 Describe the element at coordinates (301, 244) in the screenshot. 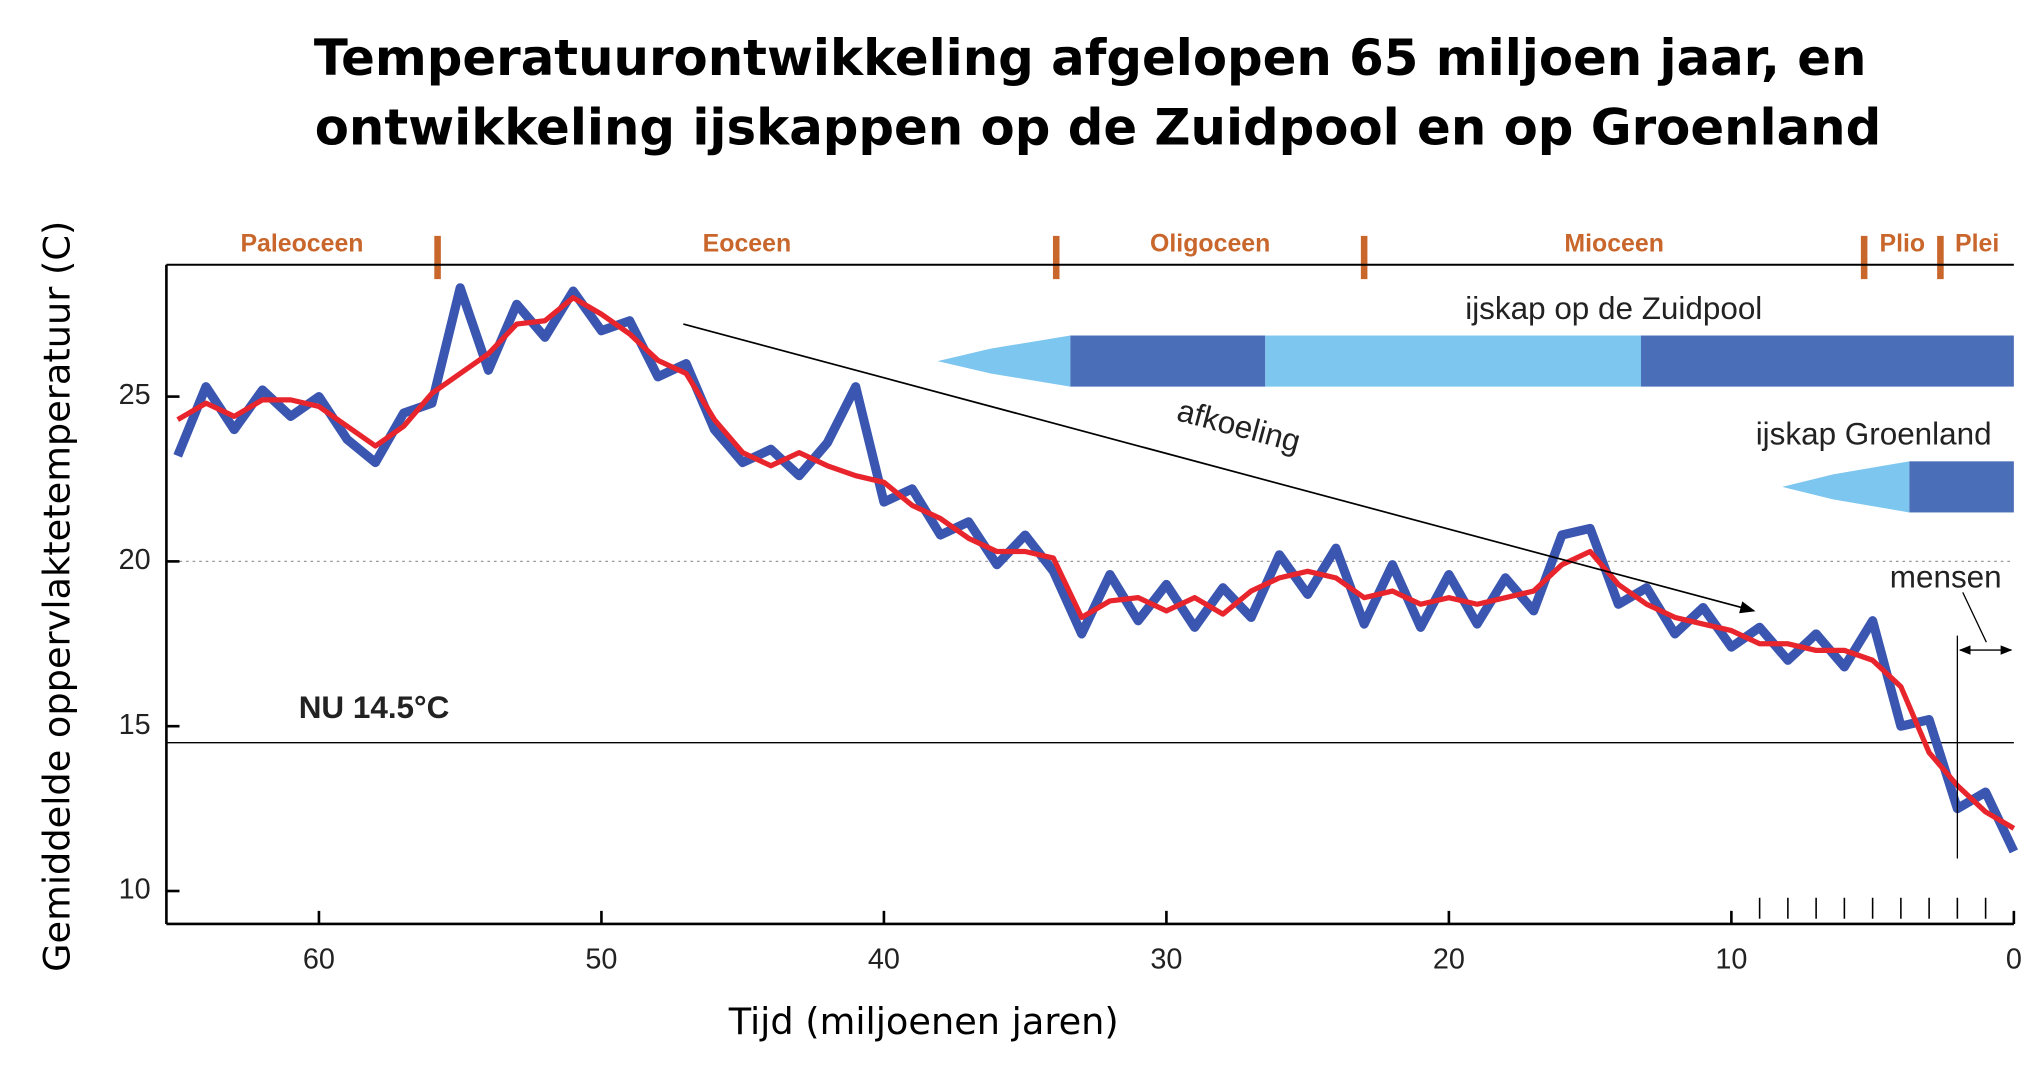

I see `epoch-label: Paleoceen` at that location.